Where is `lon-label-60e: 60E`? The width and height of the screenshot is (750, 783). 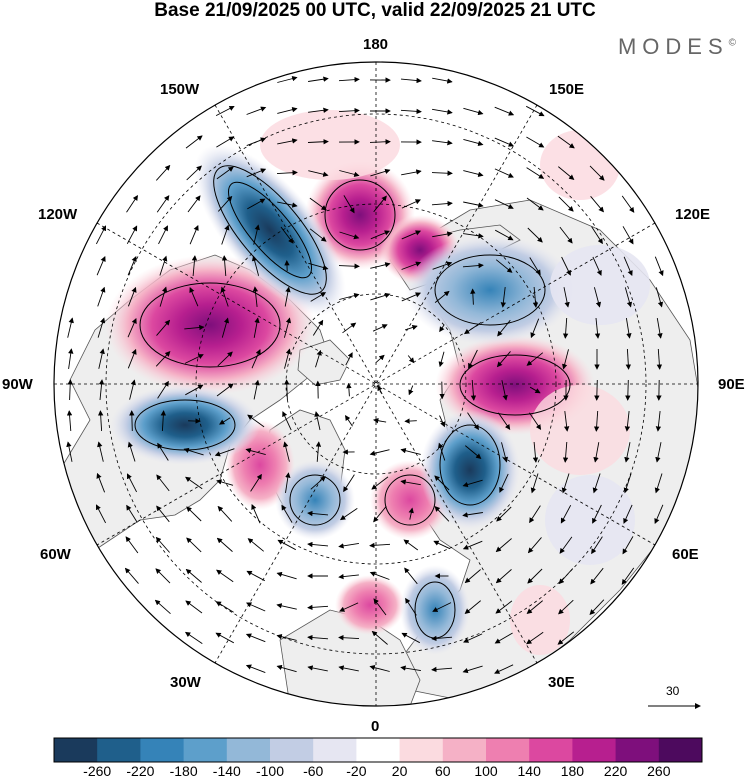 lon-label-60e: 60E is located at coordinates (685, 554).